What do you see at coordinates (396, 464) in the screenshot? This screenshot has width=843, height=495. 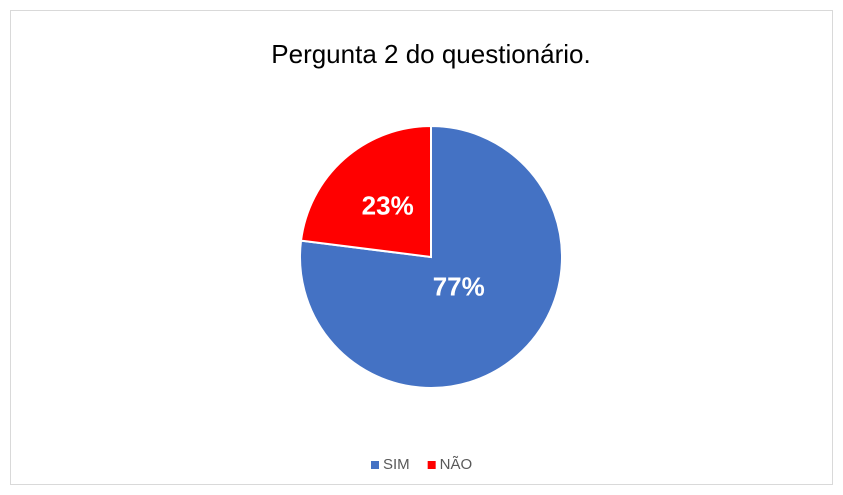 I see `legend-label: SIM` at bounding box center [396, 464].